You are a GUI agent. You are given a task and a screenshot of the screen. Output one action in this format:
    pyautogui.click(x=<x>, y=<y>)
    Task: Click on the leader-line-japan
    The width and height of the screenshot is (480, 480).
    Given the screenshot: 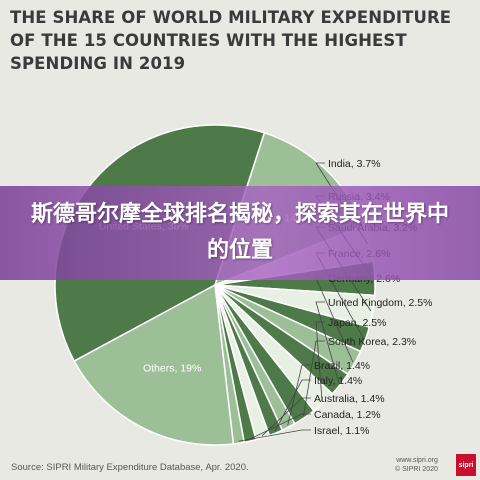 What is the action you would take?
    pyautogui.click(x=320, y=361)
    